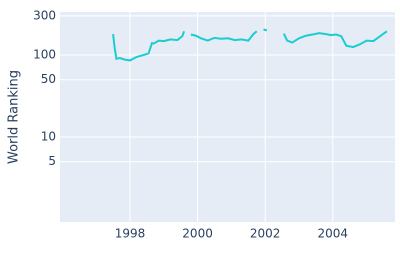 The width and height of the screenshot is (400, 254). Describe the element at coordinates (44, 55) in the screenshot. I see `y-tick-label: 100` at that location.